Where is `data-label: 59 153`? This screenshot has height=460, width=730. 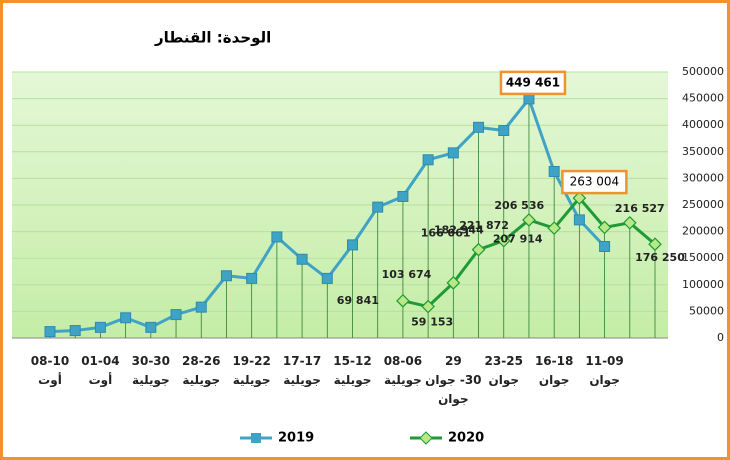 data-label: 59 153 is located at coordinates (432, 322).